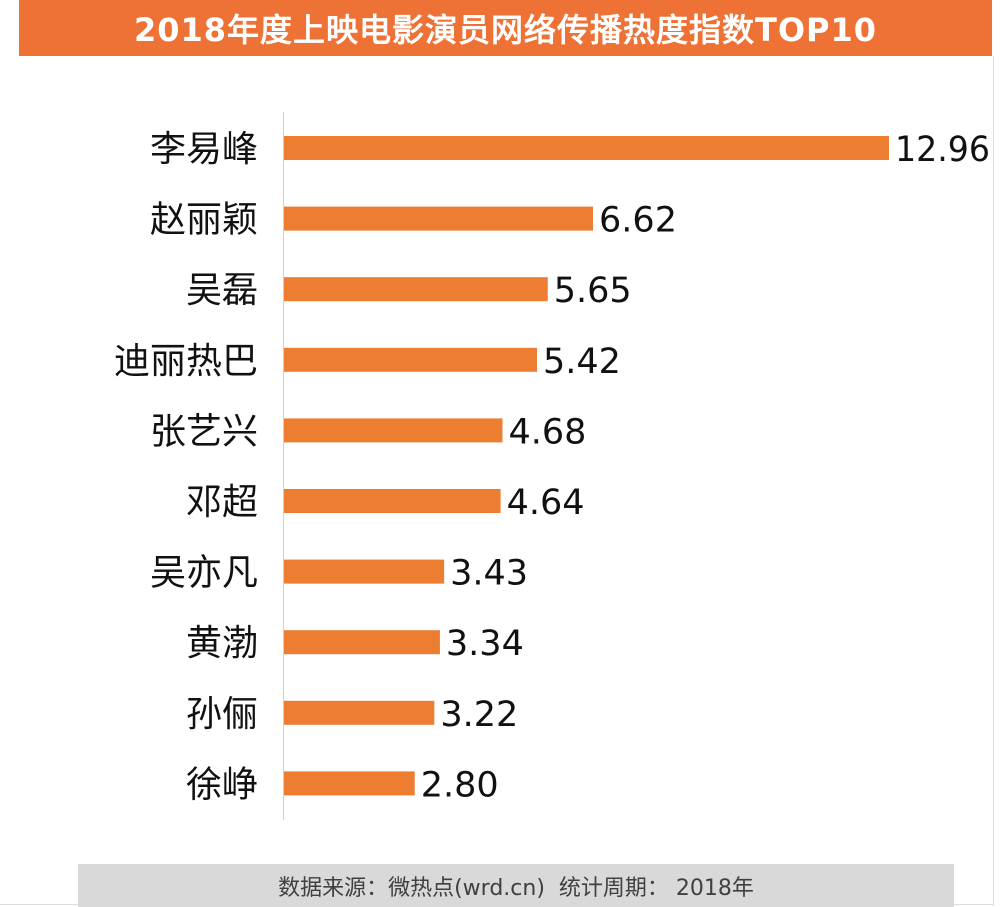  I want to click on bar-row: 赵丽颖 6.62, so click(413, 220).